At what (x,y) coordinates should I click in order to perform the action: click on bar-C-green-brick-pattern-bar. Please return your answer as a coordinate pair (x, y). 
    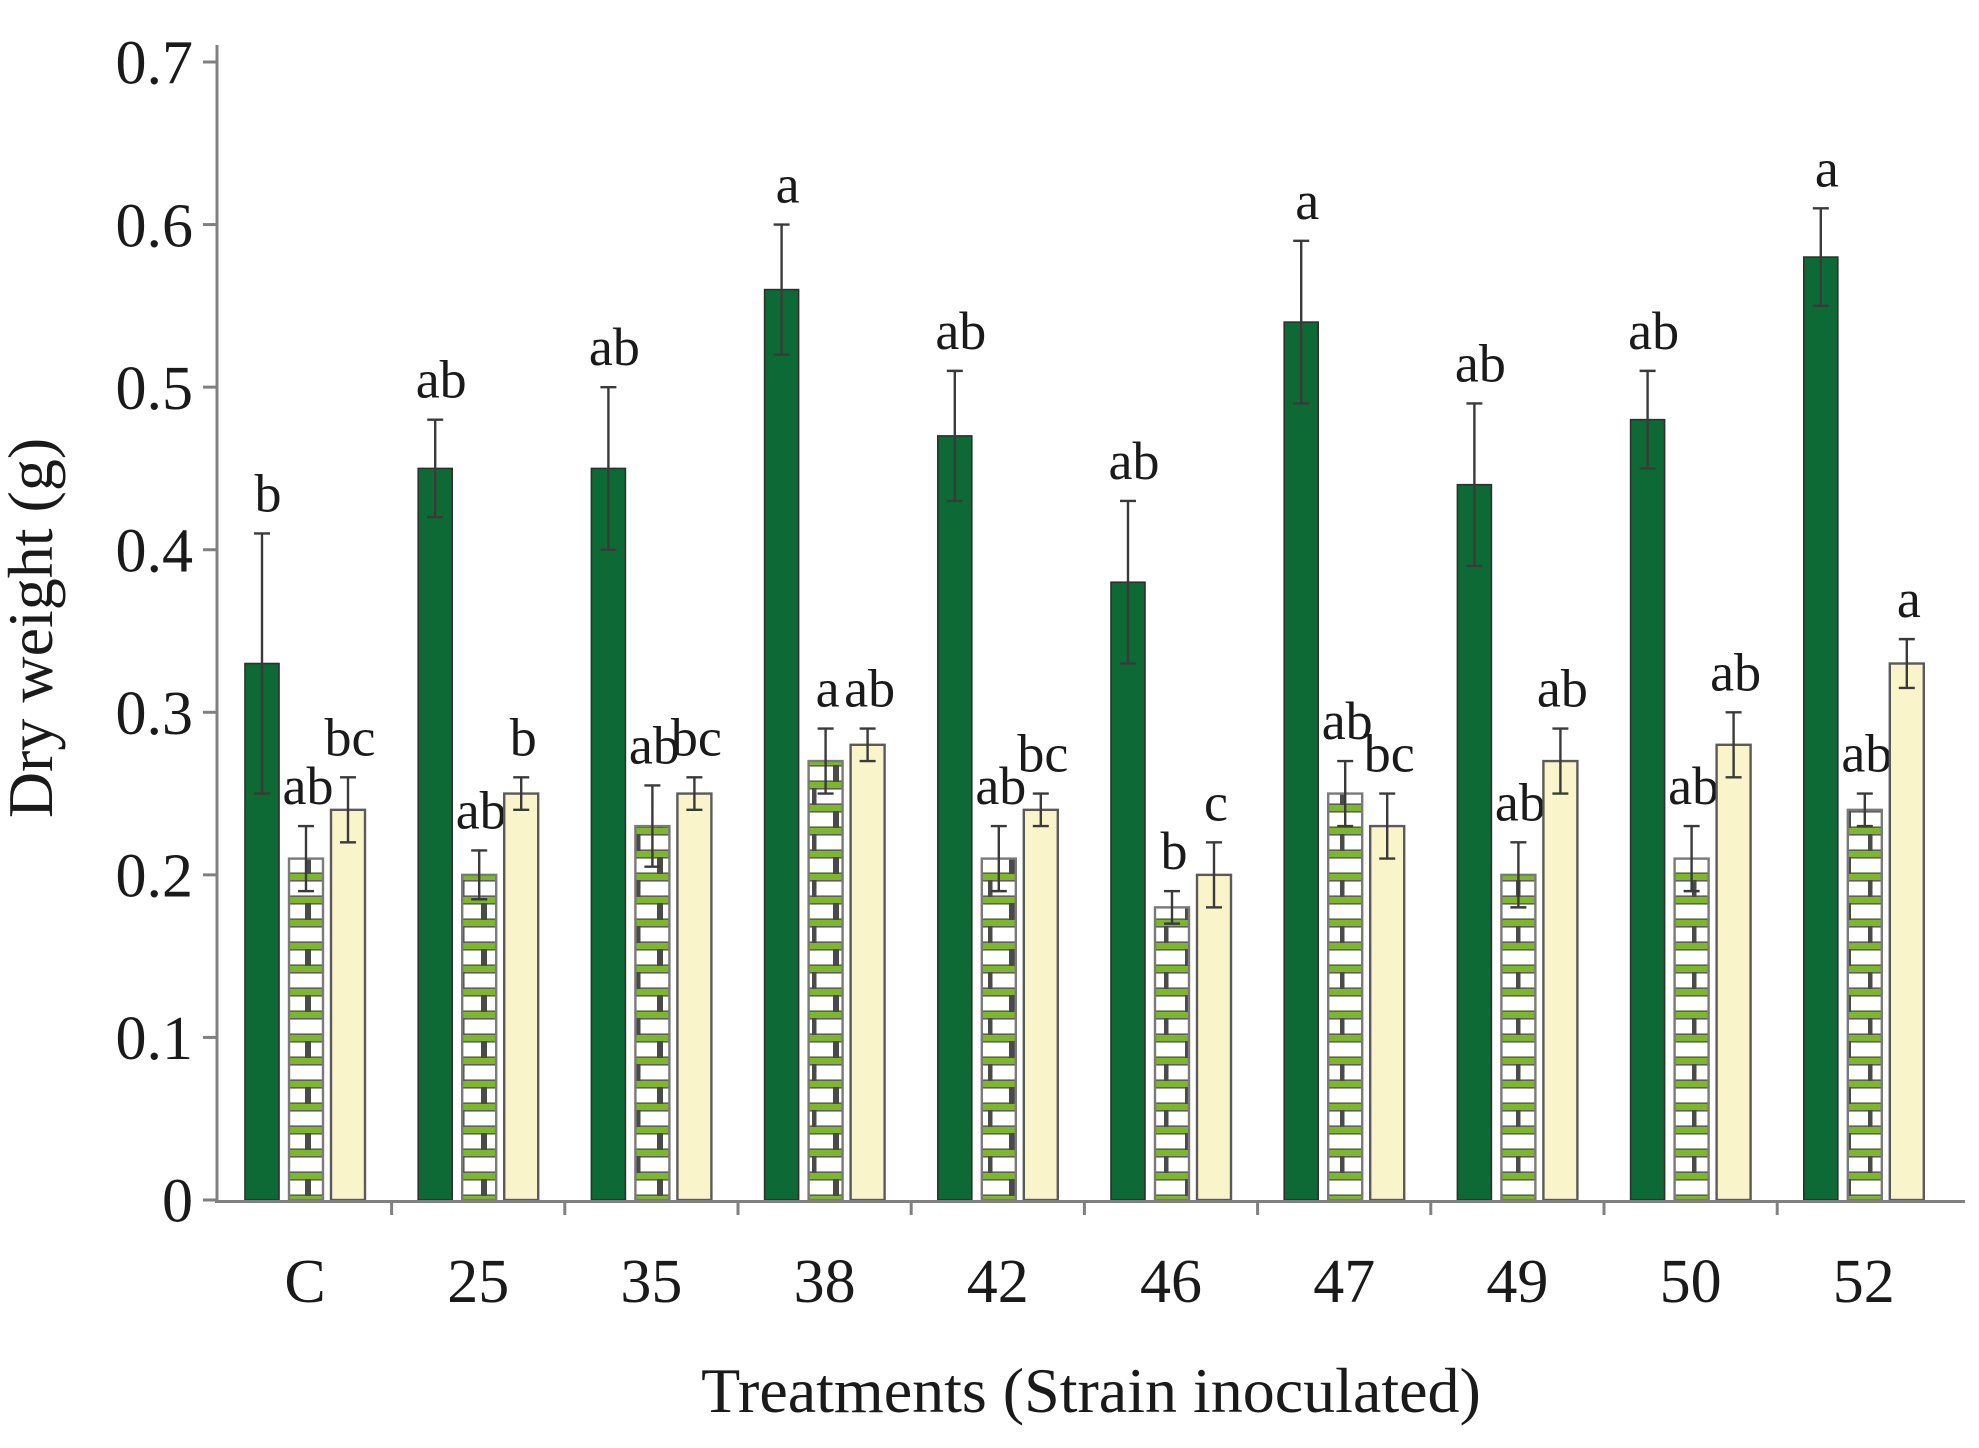
    Looking at the image, I should click on (306, 1029).